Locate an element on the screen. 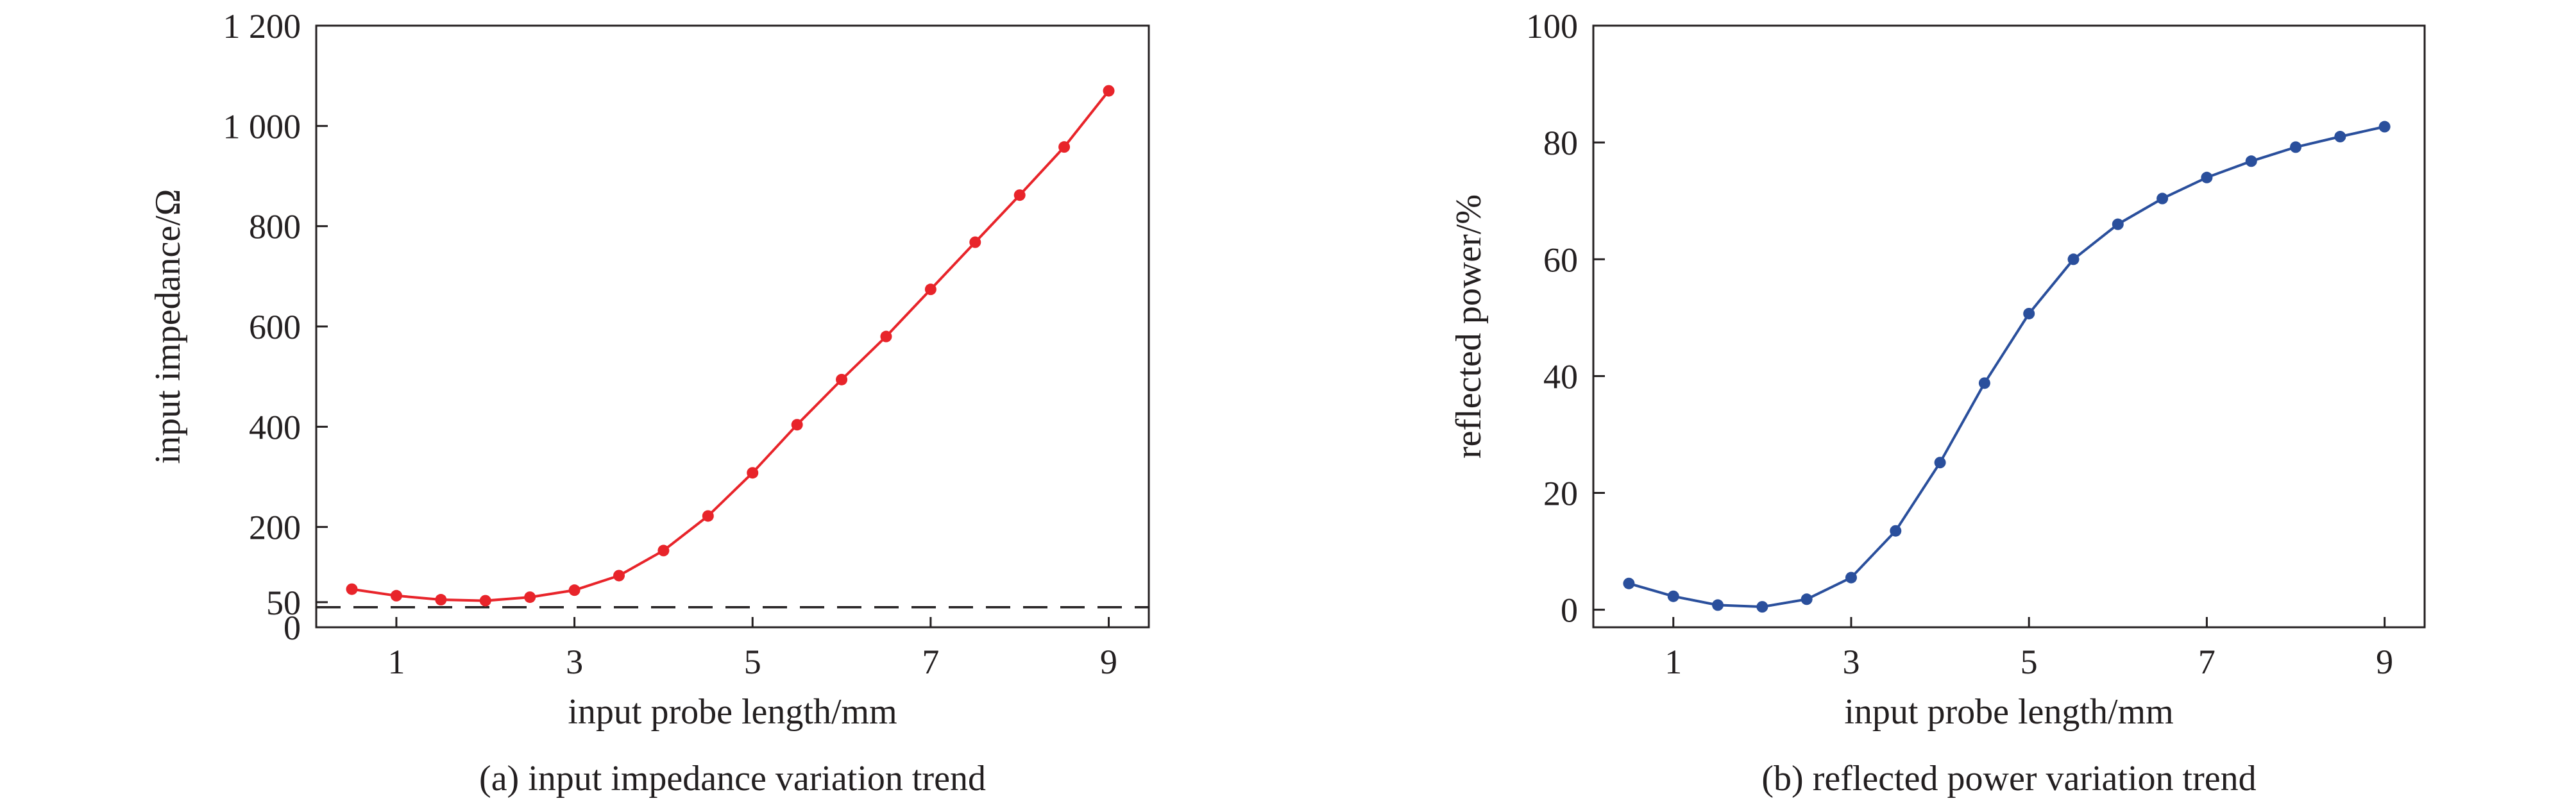 This screenshot has height=803, width=2576. chart-caption: (b) reflected power variation trend is located at coordinates (2008, 779).